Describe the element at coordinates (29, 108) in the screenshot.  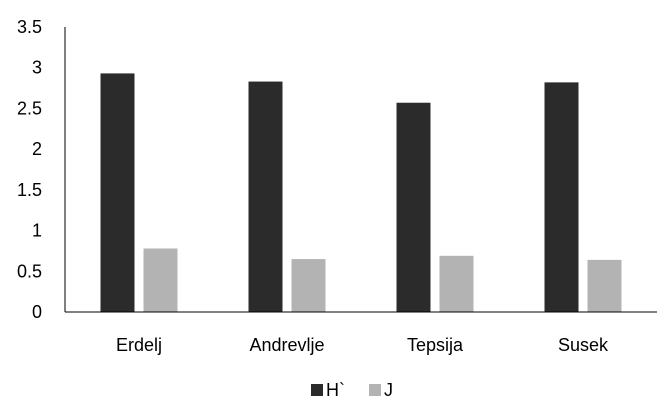
I see `y-tick-label: 2.5` at that location.